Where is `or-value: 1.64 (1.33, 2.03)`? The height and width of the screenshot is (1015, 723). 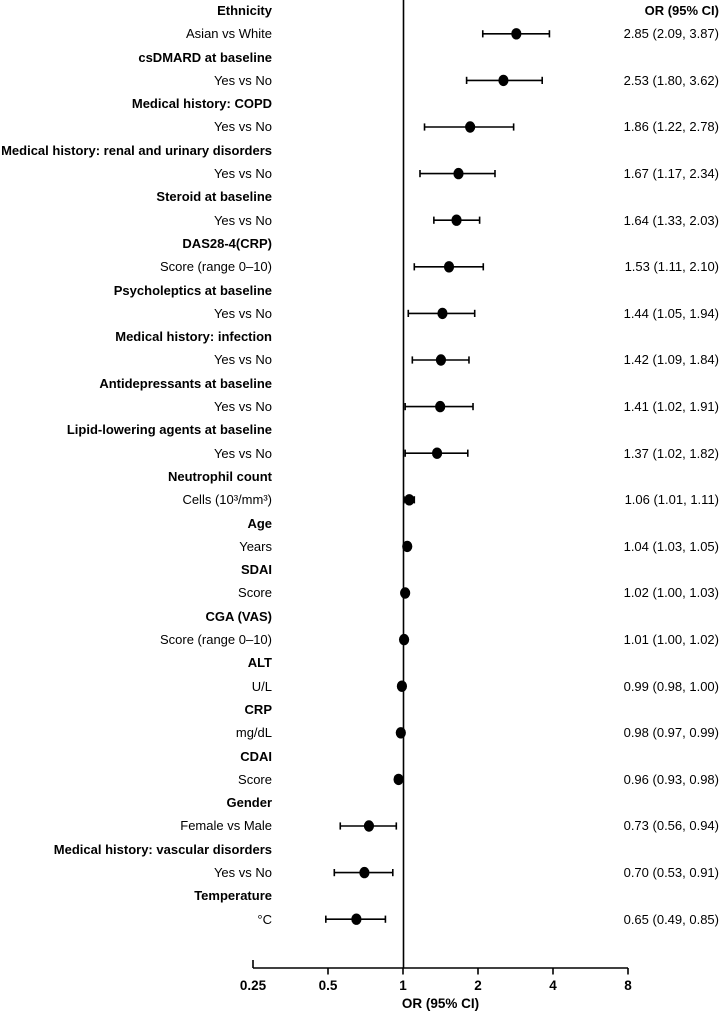
or-value: 1.64 (1.33, 2.03) is located at coordinates (671, 220).